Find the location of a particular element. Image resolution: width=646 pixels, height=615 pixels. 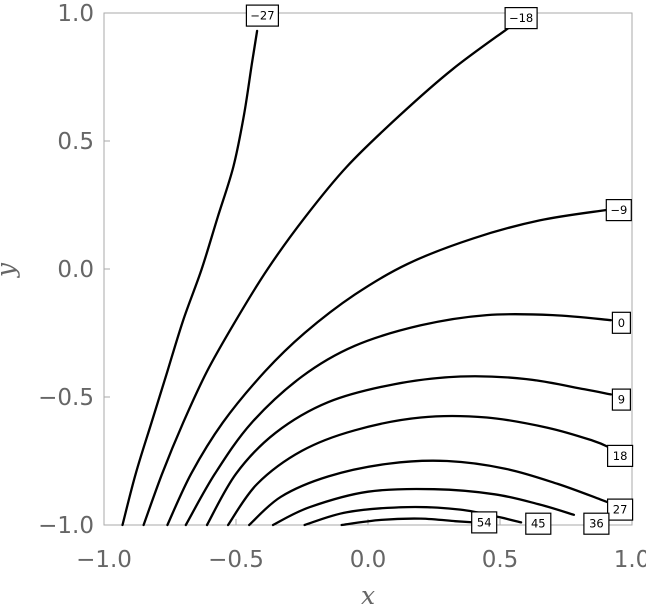

contour-label-text: −27 is located at coordinates (262, 16).